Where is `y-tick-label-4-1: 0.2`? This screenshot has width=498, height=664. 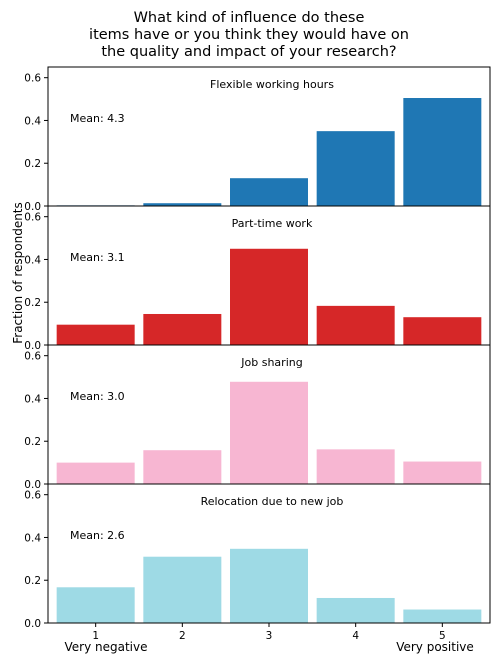
y-tick-label-4-1: 0.2 is located at coordinates (32, 581).